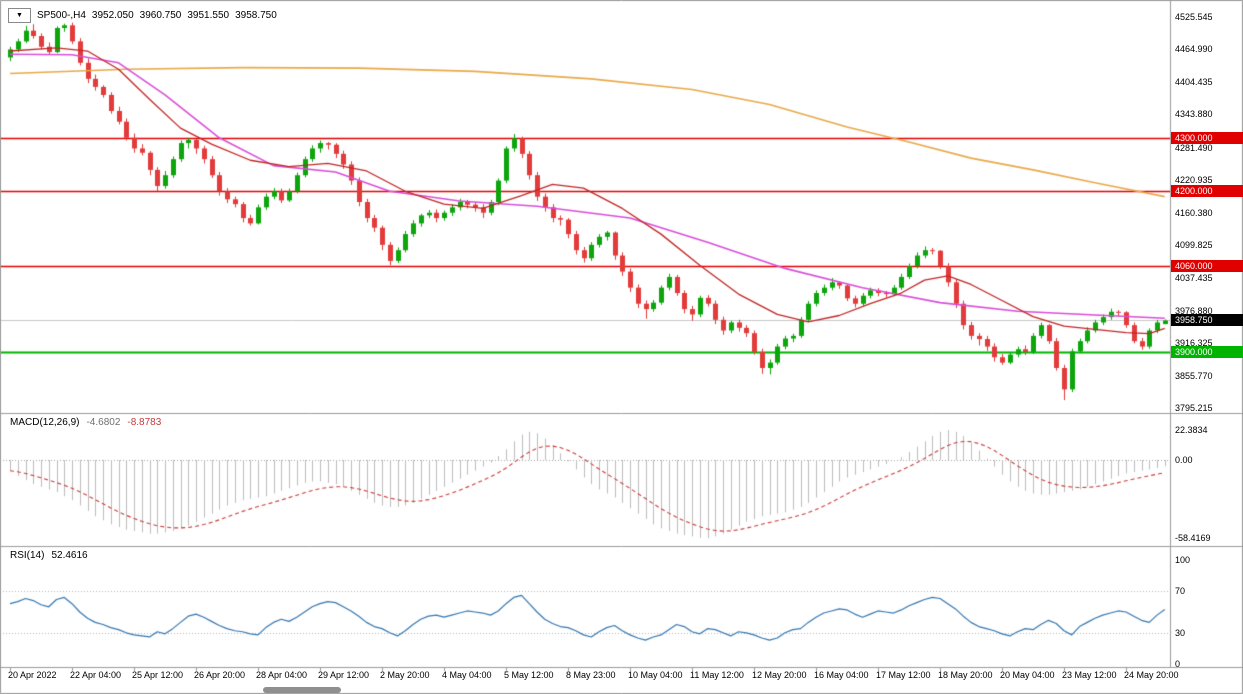 Image resolution: width=1243 pixels, height=694 pixels. Describe the element at coordinates (655, 675) in the screenshot. I see `time-axis-label: 10 May 04:00` at that location.